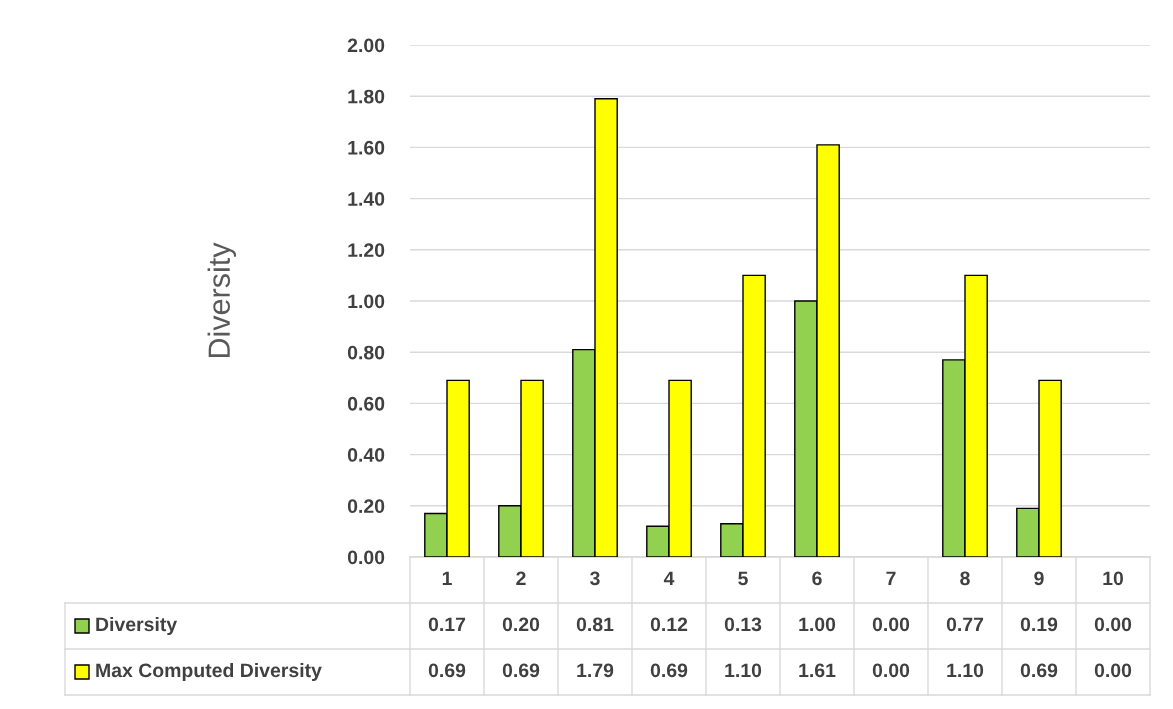 This screenshot has height=709, width=1173. What do you see at coordinates (1039, 578) in the screenshot?
I see `x-tick-label: 9` at bounding box center [1039, 578].